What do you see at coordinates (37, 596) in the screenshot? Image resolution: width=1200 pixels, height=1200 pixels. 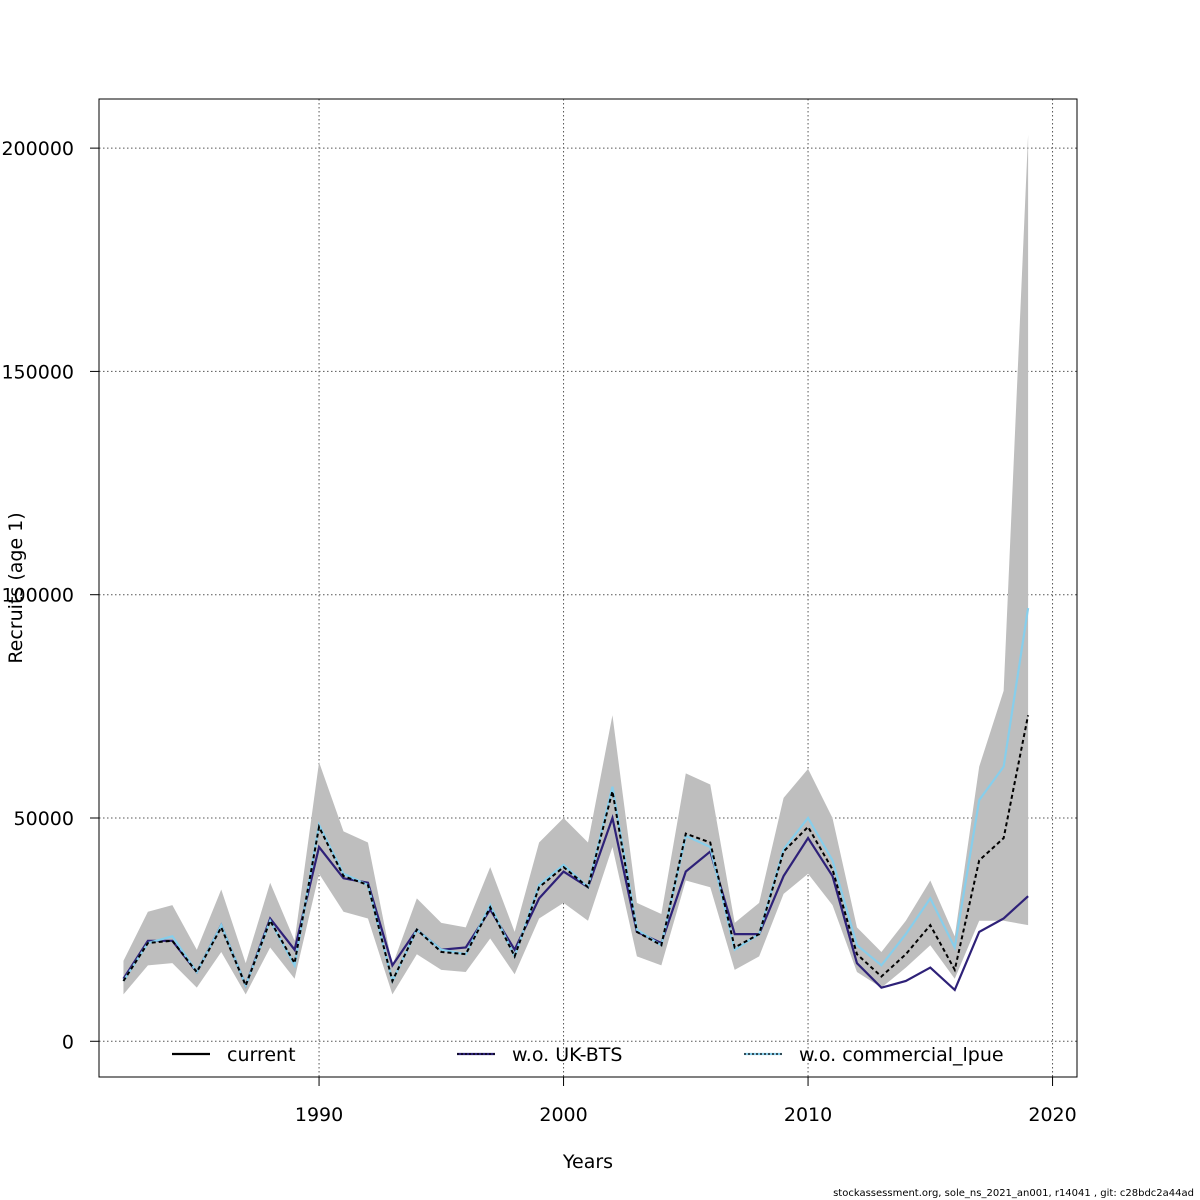 I see `y-tick-label: 100000` at bounding box center [37, 596].